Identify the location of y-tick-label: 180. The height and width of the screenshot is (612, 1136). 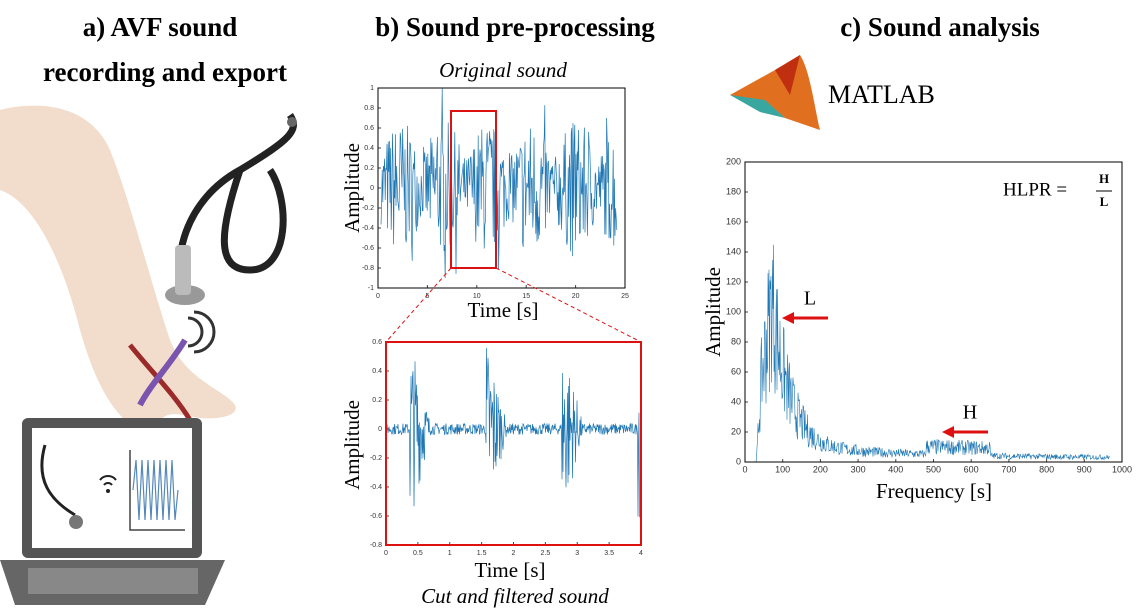
(733, 191).